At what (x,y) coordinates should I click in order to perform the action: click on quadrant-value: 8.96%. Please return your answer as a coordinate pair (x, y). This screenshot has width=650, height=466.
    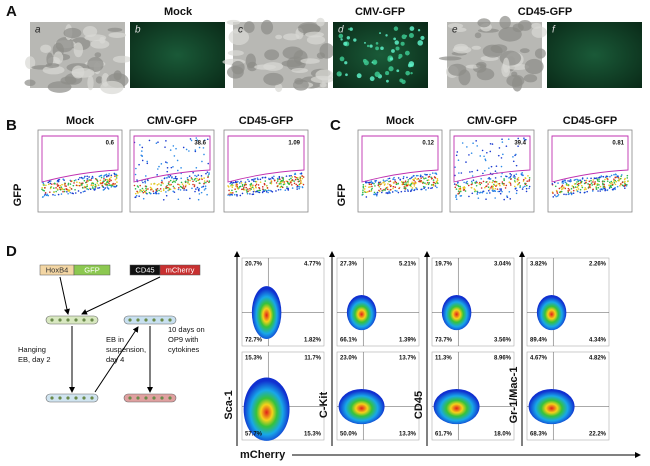
    Looking at the image, I should click on (503, 359).